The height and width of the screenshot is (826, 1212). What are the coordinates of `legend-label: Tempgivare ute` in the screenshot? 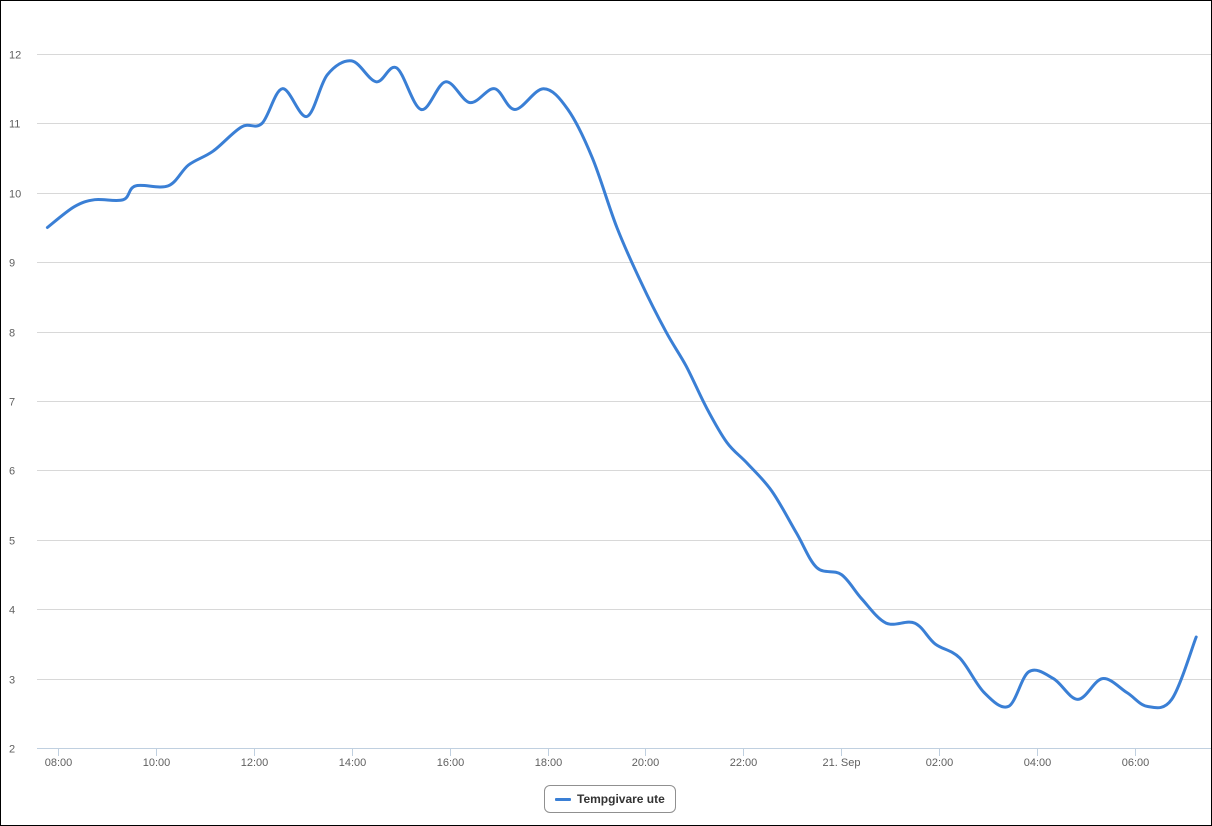 It's located at (621, 799).